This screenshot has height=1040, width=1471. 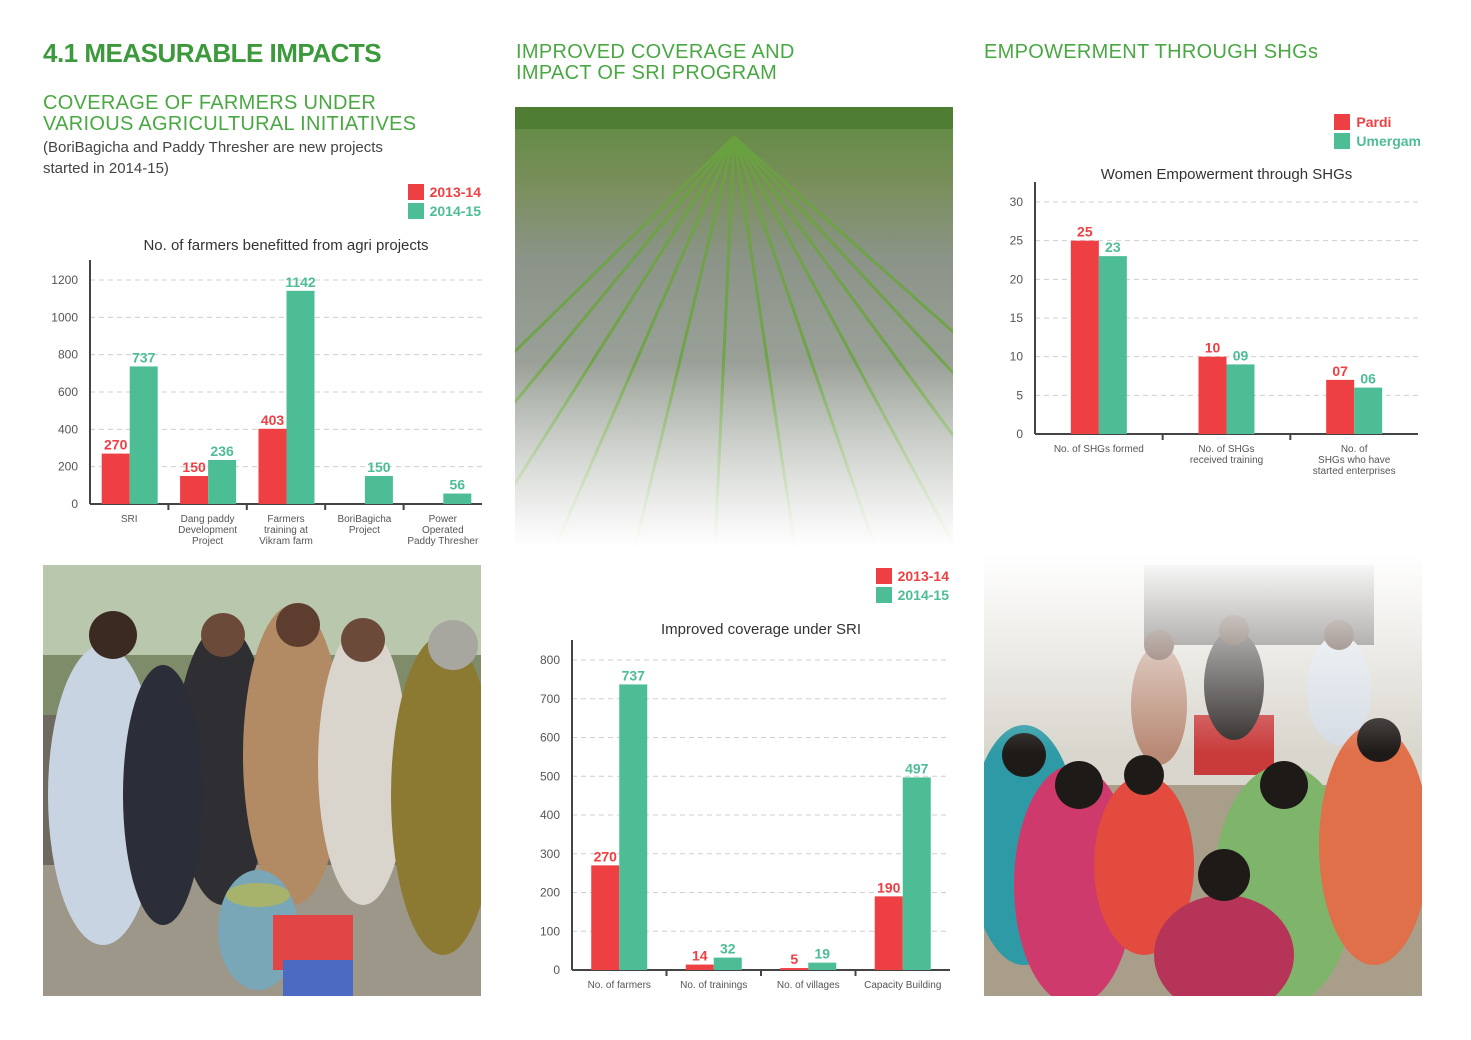 What do you see at coordinates (634, 675) in the screenshot?
I see `bar-value-label: 737` at bounding box center [634, 675].